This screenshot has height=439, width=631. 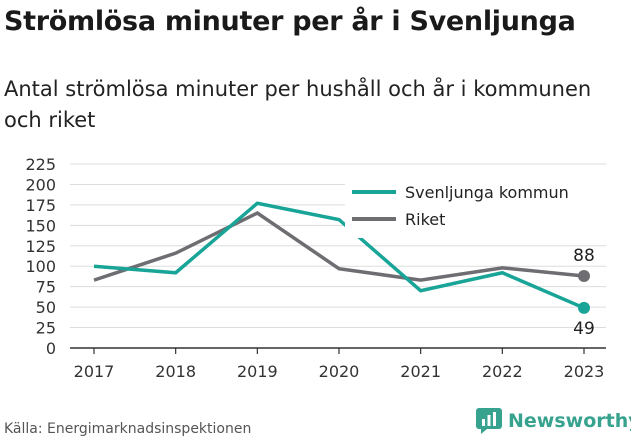 What do you see at coordinates (40, 164) in the screenshot?
I see `y-tick-label: 225` at bounding box center [40, 164].